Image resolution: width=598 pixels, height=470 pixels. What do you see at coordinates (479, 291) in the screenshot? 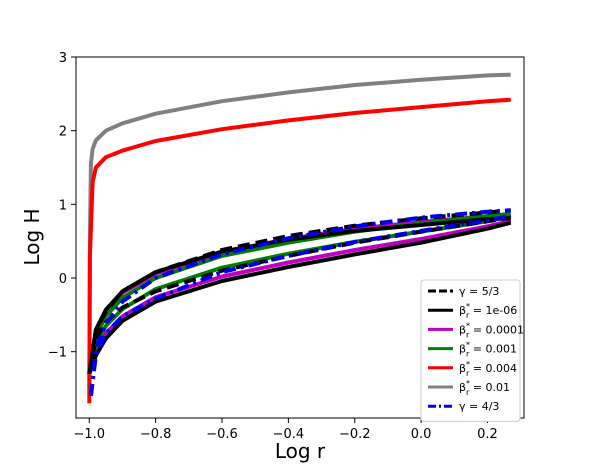
I see `legend-label: γ = 5/3` at bounding box center [479, 291].